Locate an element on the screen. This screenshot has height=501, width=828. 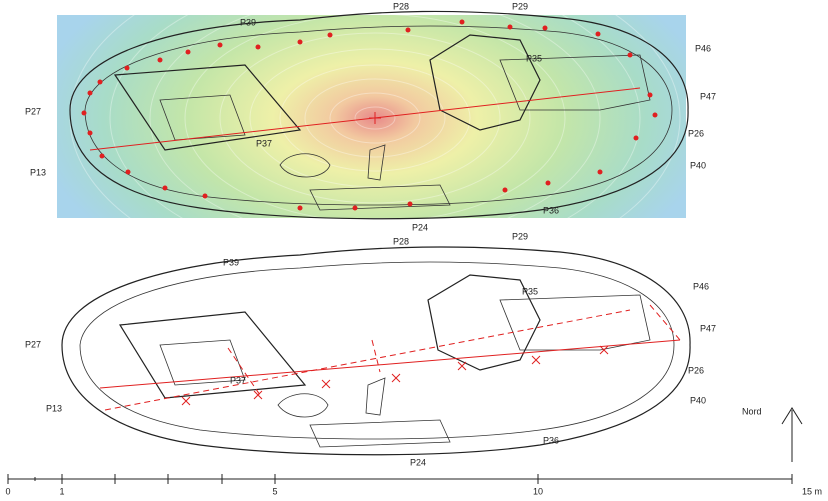
scale-label: 0 is located at coordinates (7, 491).